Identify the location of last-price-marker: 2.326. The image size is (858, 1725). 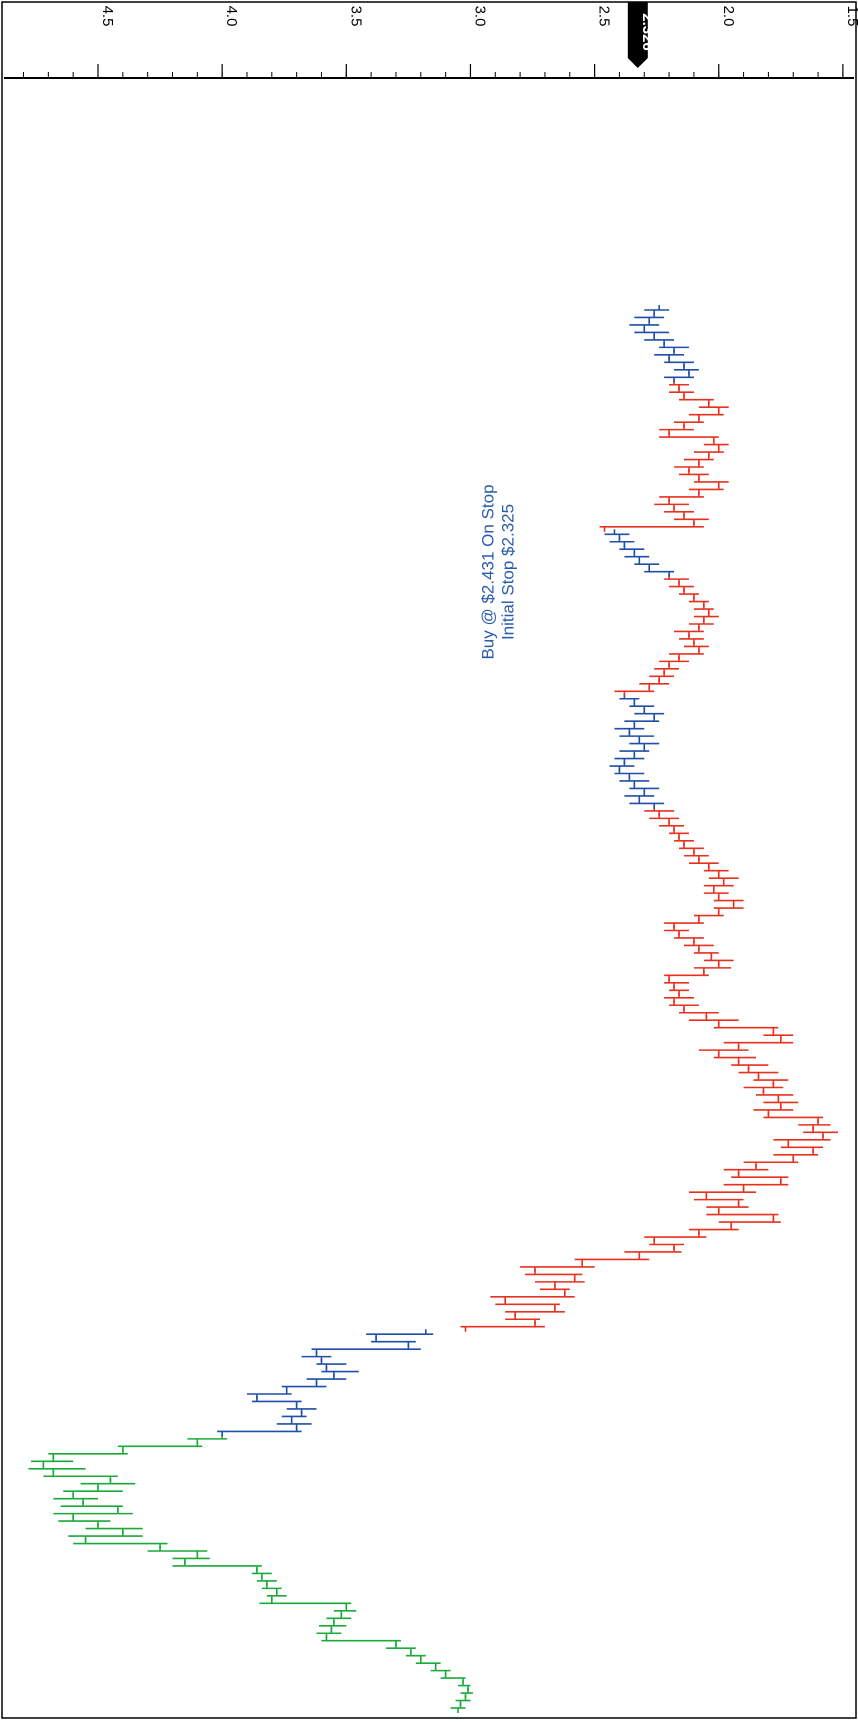
(641, 35).